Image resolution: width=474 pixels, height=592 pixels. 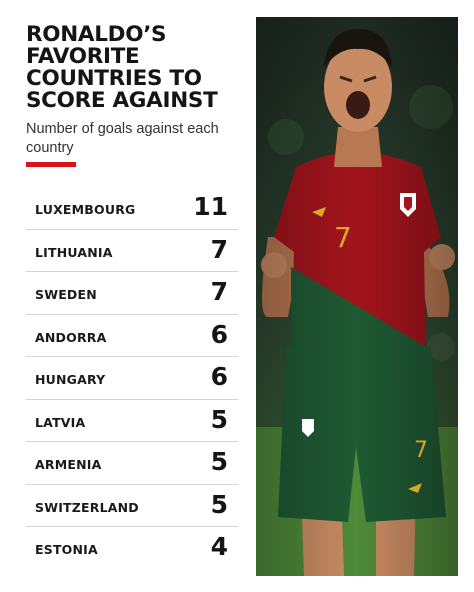 I want to click on title-line-3: COUNTRIES TO, so click(x=114, y=78).